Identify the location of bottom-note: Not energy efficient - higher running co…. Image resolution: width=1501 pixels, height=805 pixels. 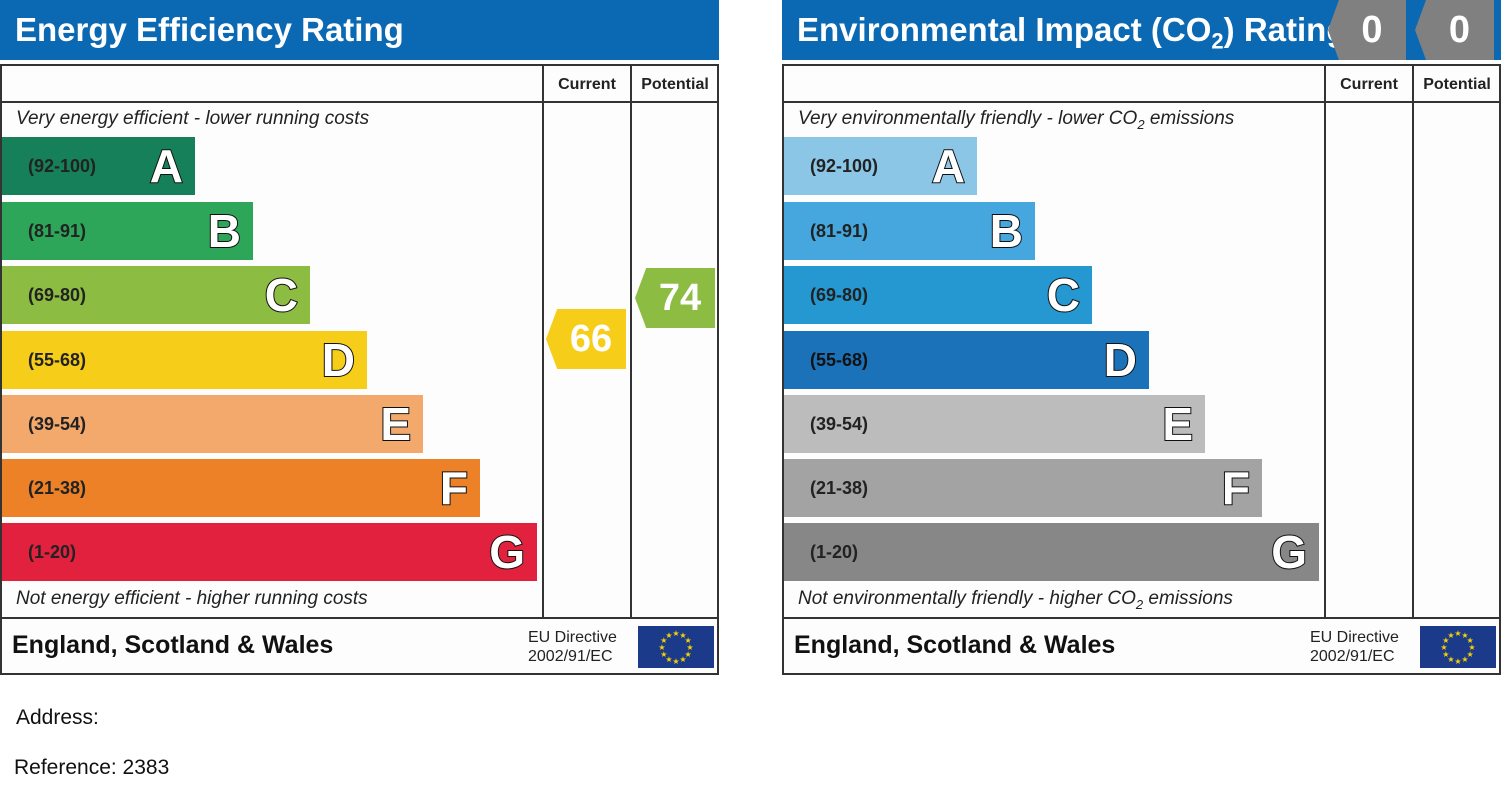
(192, 598).